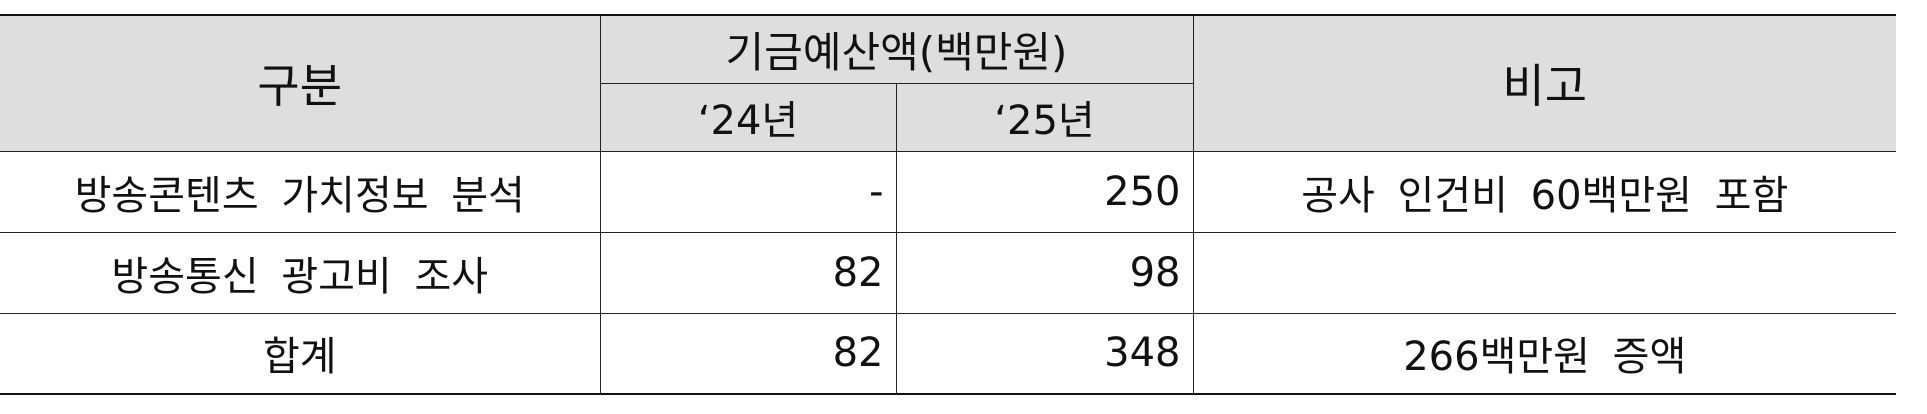 The height and width of the screenshot is (414, 1927). Describe the element at coordinates (1544, 191) in the screenshot. I see `row-remarks: 공사 인건비 60백만원 포함` at that location.